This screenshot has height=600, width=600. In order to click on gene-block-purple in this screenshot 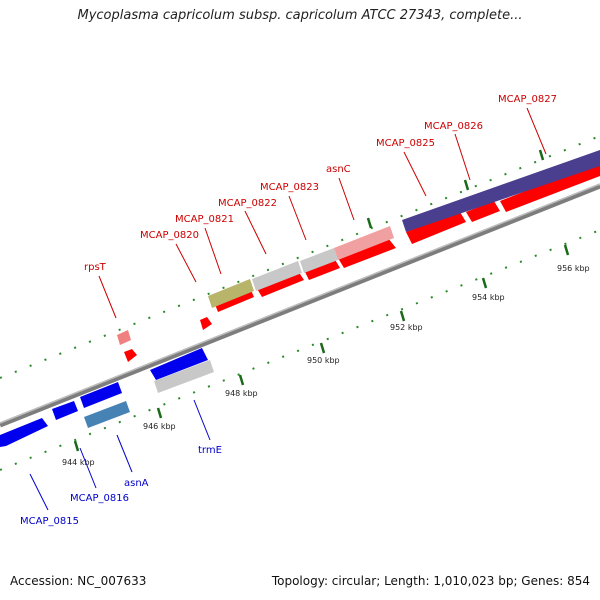, I will do `click(501, 191)`.